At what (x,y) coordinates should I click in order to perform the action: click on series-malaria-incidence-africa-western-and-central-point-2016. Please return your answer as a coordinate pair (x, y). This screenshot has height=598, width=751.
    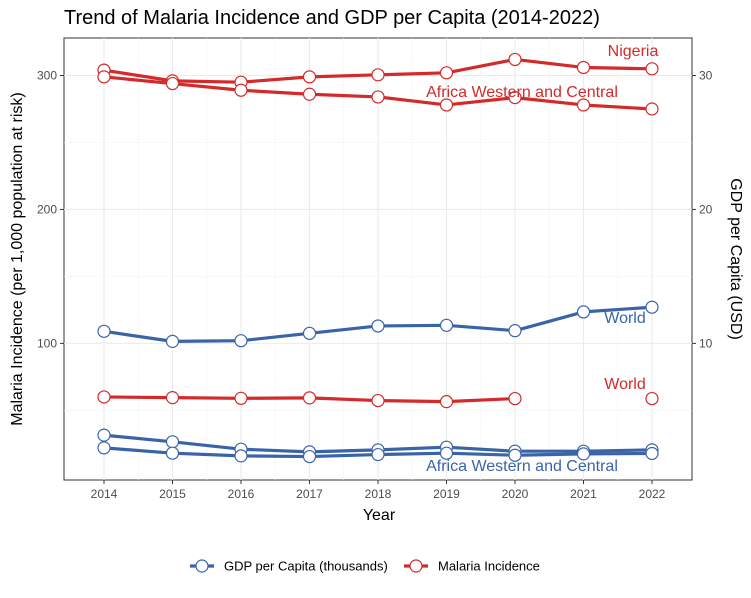
    Looking at the image, I should click on (241, 90).